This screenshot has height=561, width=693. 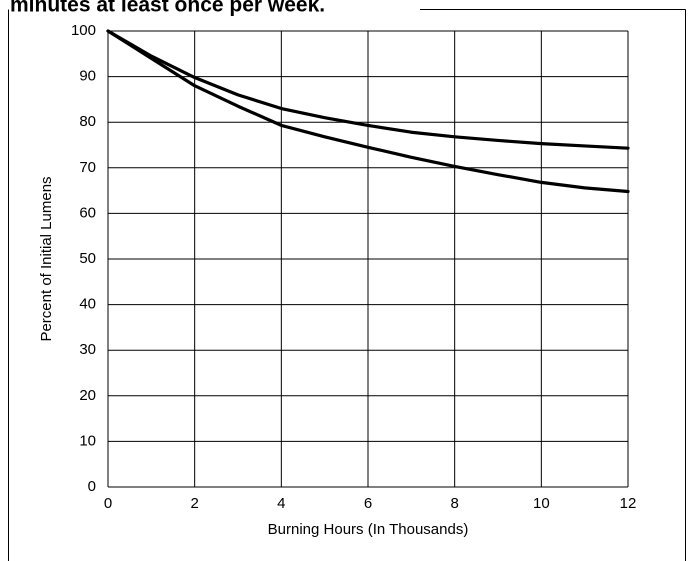 I want to click on x-tick-label: 12, so click(x=628, y=503).